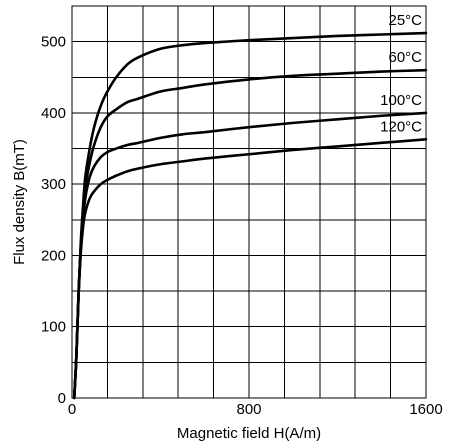  What do you see at coordinates (401, 126) in the screenshot?
I see `curve-label-120c: 120°C` at bounding box center [401, 126].